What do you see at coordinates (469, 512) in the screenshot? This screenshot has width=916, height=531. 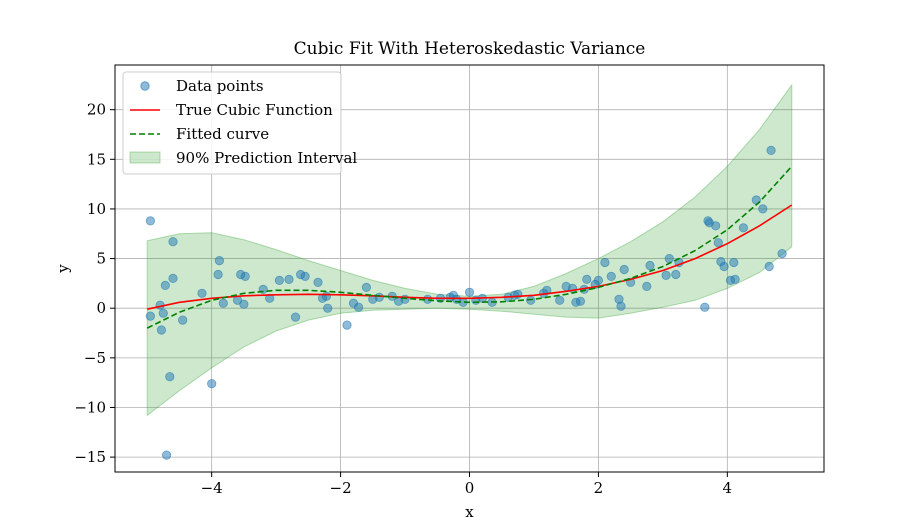 I see `x-axis-title: x` at bounding box center [469, 512].